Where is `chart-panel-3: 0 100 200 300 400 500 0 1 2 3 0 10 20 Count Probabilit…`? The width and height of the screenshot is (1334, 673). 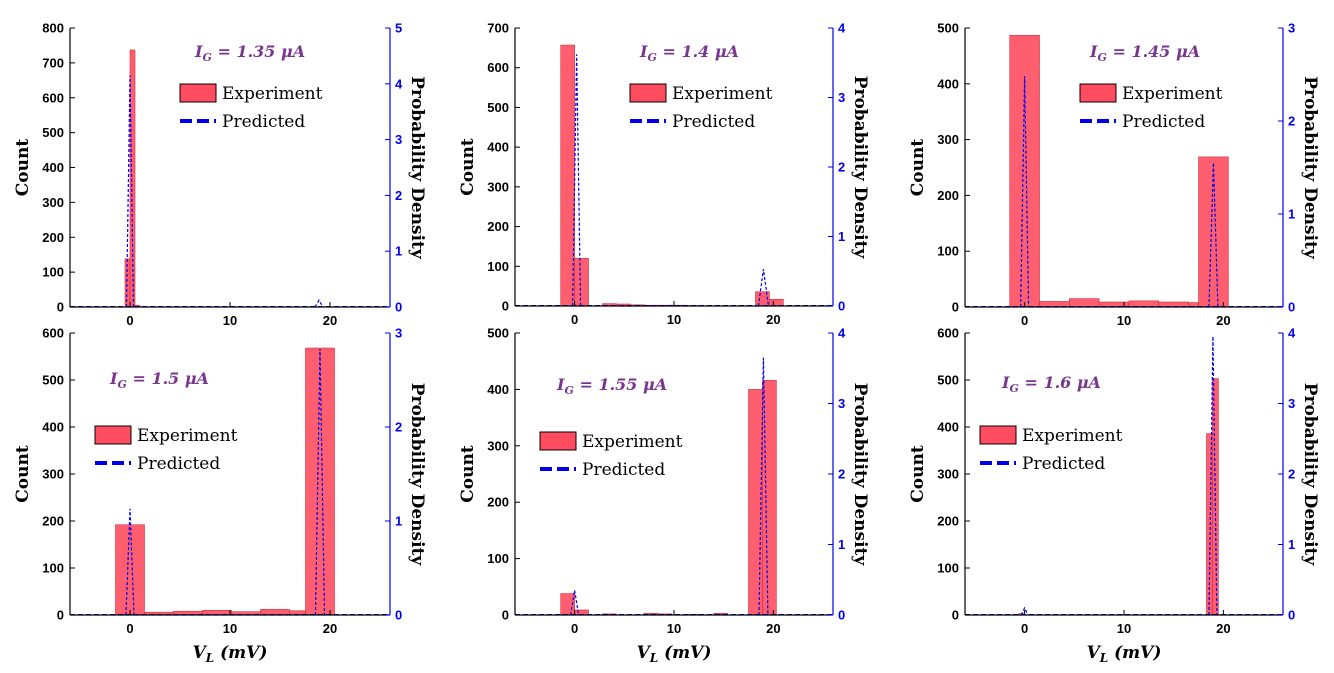 chart-panel-3: 0 100 200 300 400 500 0 1 2 3 0 10 20 Count Probabilit… is located at coordinates (1114, 175).